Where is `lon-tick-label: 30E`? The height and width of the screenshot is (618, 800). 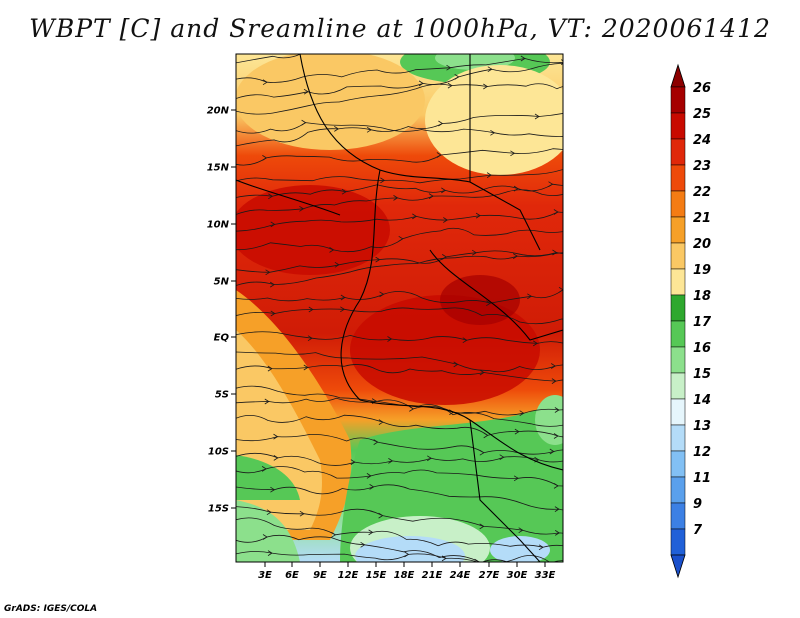 lon-tick-label: 30E is located at coordinates (517, 575).